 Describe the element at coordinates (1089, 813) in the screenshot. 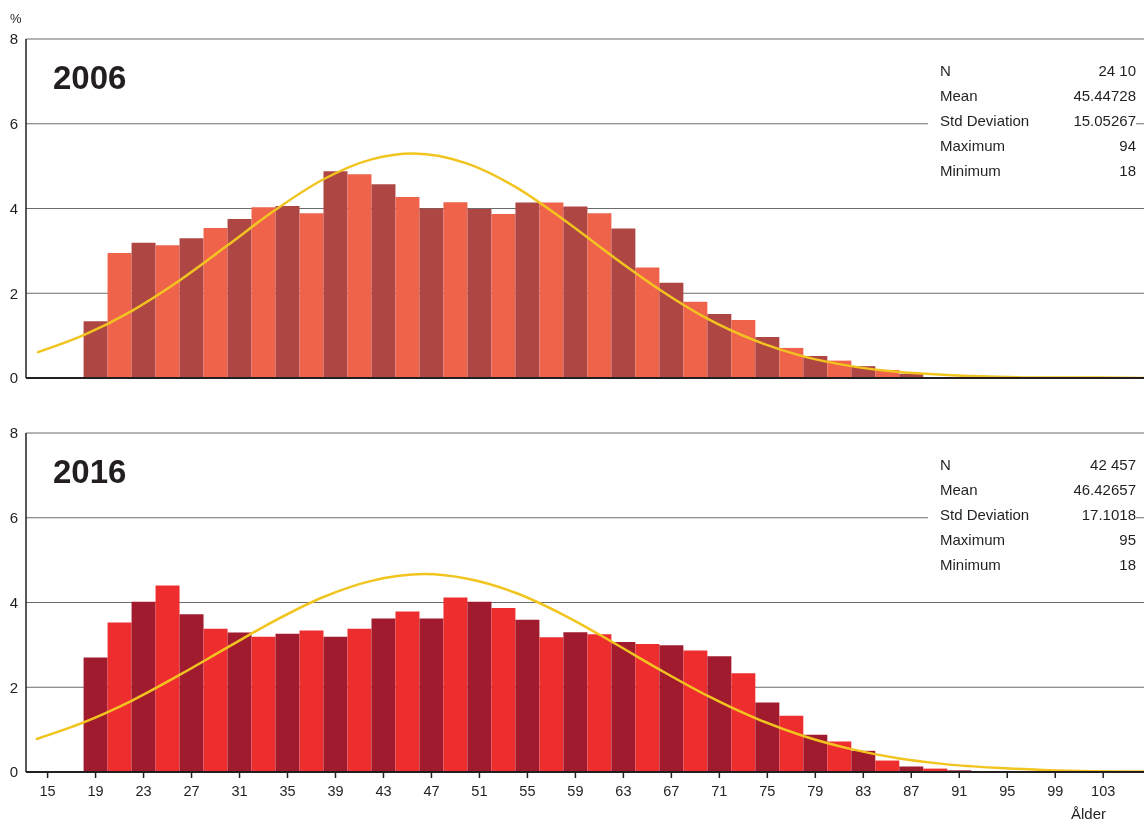

I see `x-axis-title: Ålder` at that location.